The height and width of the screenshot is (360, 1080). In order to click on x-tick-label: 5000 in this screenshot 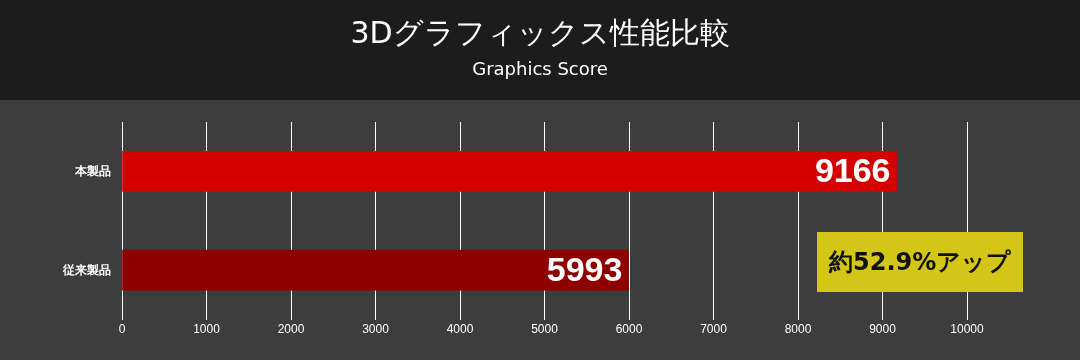, I will do `click(545, 329)`.